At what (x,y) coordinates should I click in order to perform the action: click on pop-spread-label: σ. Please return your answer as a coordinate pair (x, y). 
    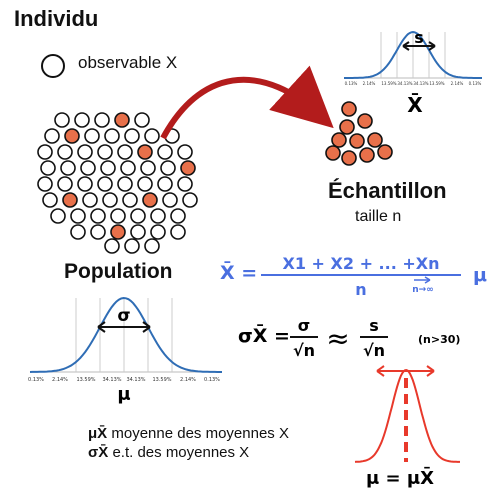
    Looking at the image, I should click on (123, 316).